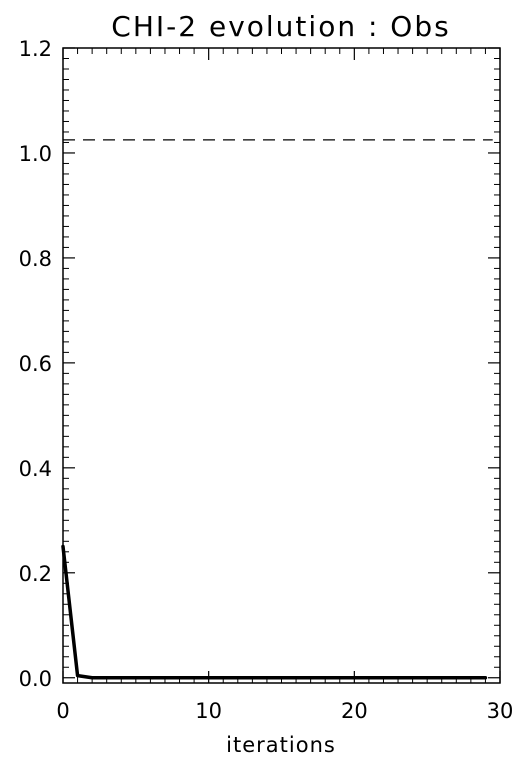  What do you see at coordinates (354, 711) in the screenshot?
I see `x-tick-label: 20` at bounding box center [354, 711].